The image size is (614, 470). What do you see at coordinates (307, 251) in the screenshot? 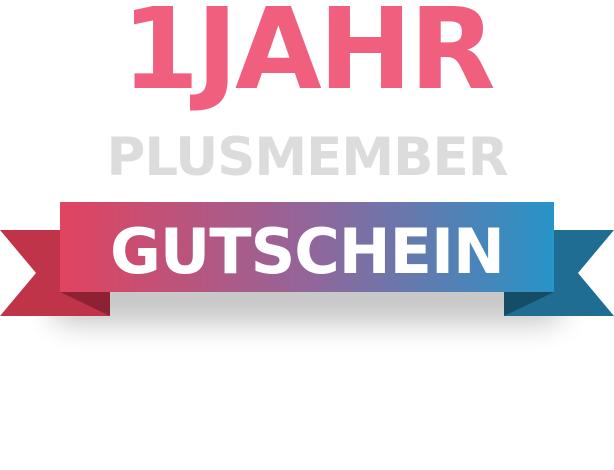
I see `ribbon-label-gutschein: GUTSCHEIN` at bounding box center [307, 251].